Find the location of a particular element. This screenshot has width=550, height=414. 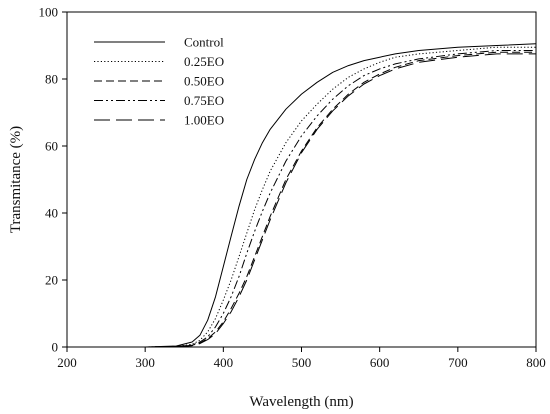

x-tick-label: 600 is located at coordinates (380, 362).